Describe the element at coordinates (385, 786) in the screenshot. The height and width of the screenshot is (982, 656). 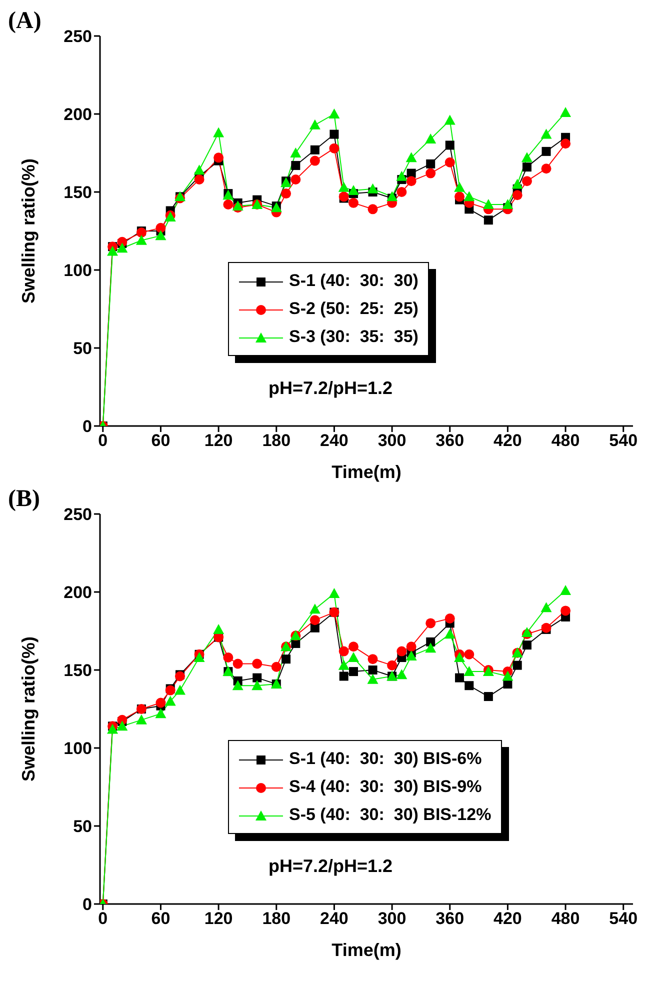
I see `legend-label: S-4 (40: 30: 30) BIS-9%` at that location.